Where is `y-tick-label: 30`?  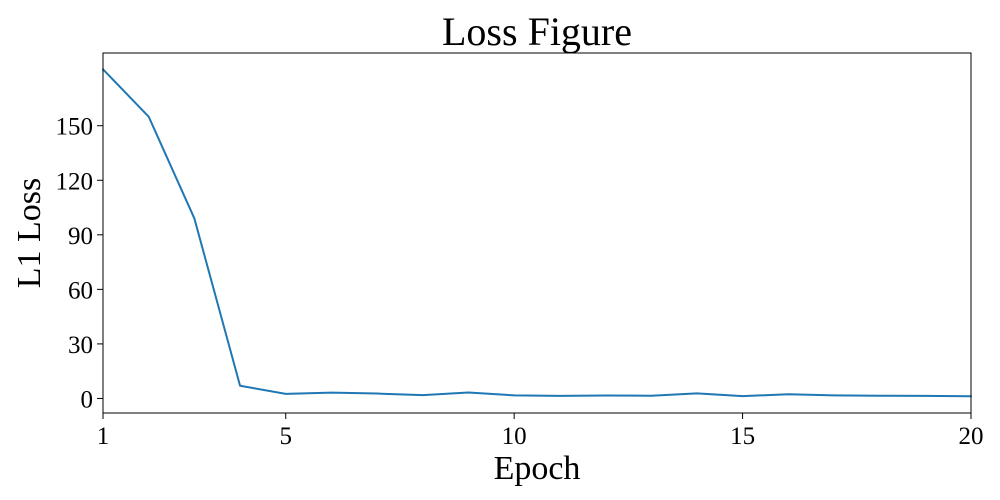 y-tick-label: 30 is located at coordinates (80, 345).